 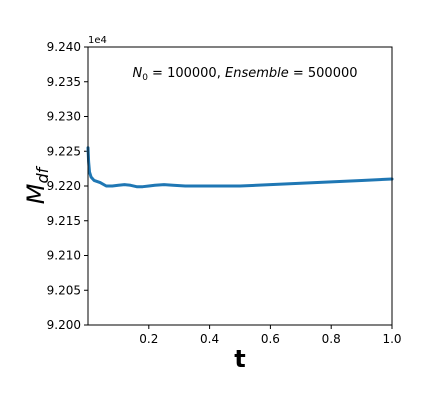 I want to click on y-axis-label-main: M, so click(x=36, y=193).